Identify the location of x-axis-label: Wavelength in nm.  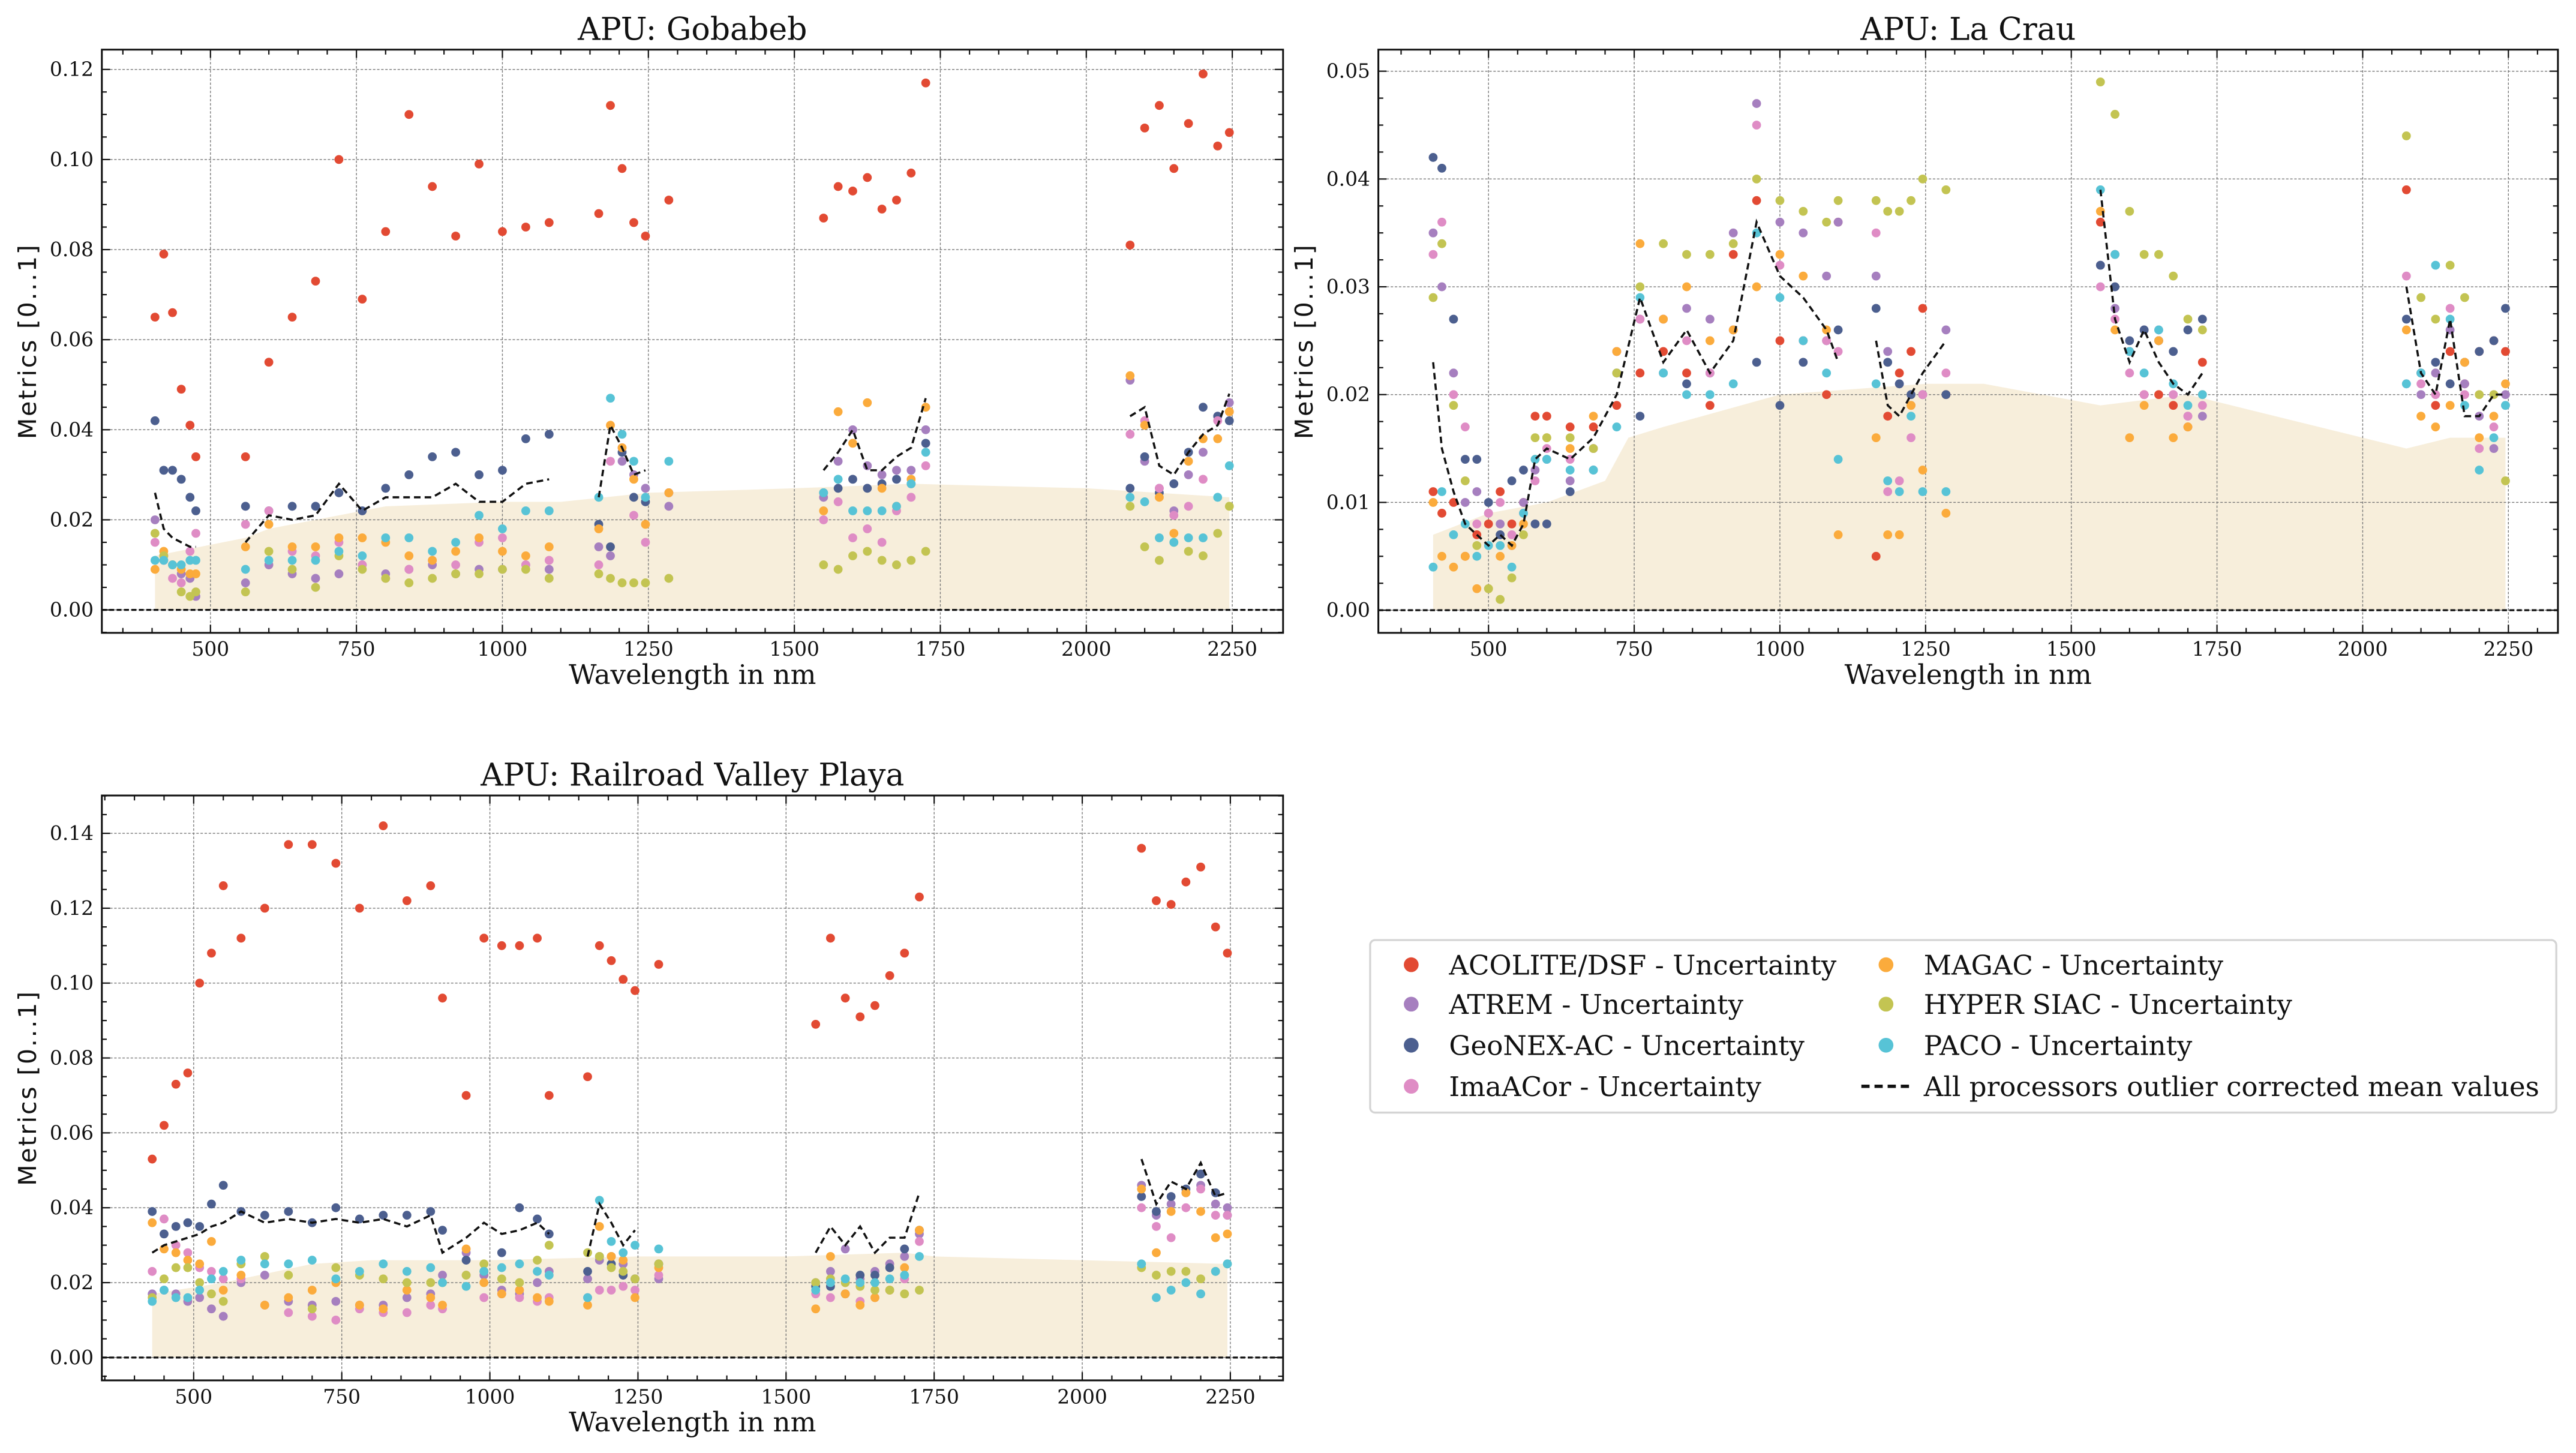
(692, 675).